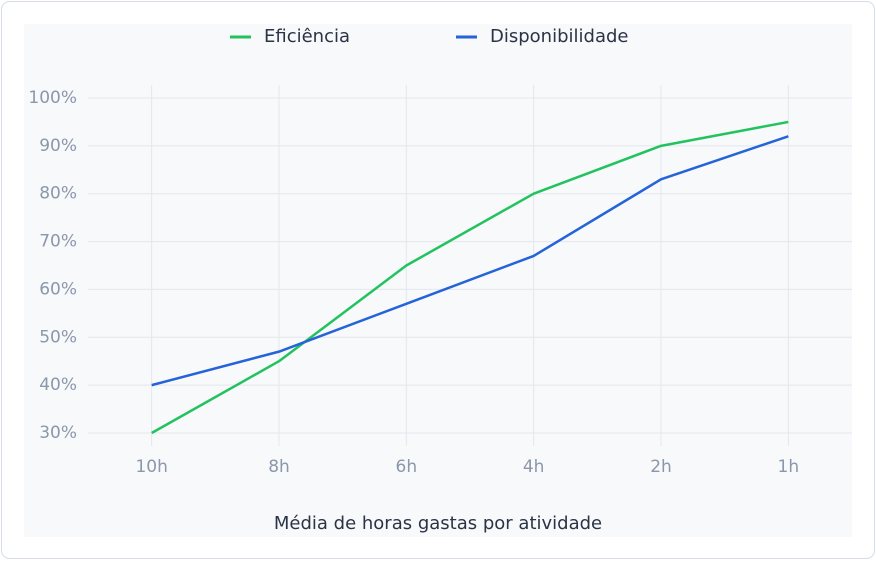  I want to click on y-tick-label: 60%, so click(58, 289).